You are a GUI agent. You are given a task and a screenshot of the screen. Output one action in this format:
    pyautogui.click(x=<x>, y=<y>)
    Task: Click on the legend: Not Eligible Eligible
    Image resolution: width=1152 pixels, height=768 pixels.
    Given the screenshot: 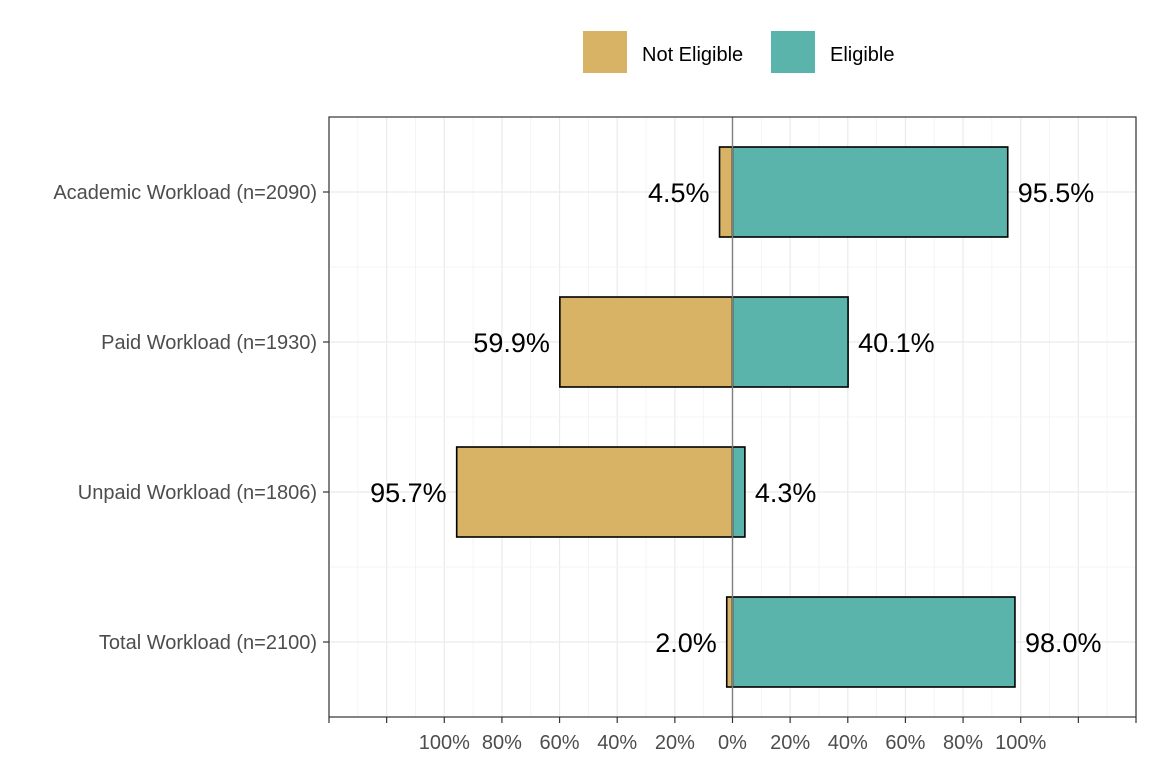 What is the action you would take?
    pyautogui.click(x=738, y=52)
    